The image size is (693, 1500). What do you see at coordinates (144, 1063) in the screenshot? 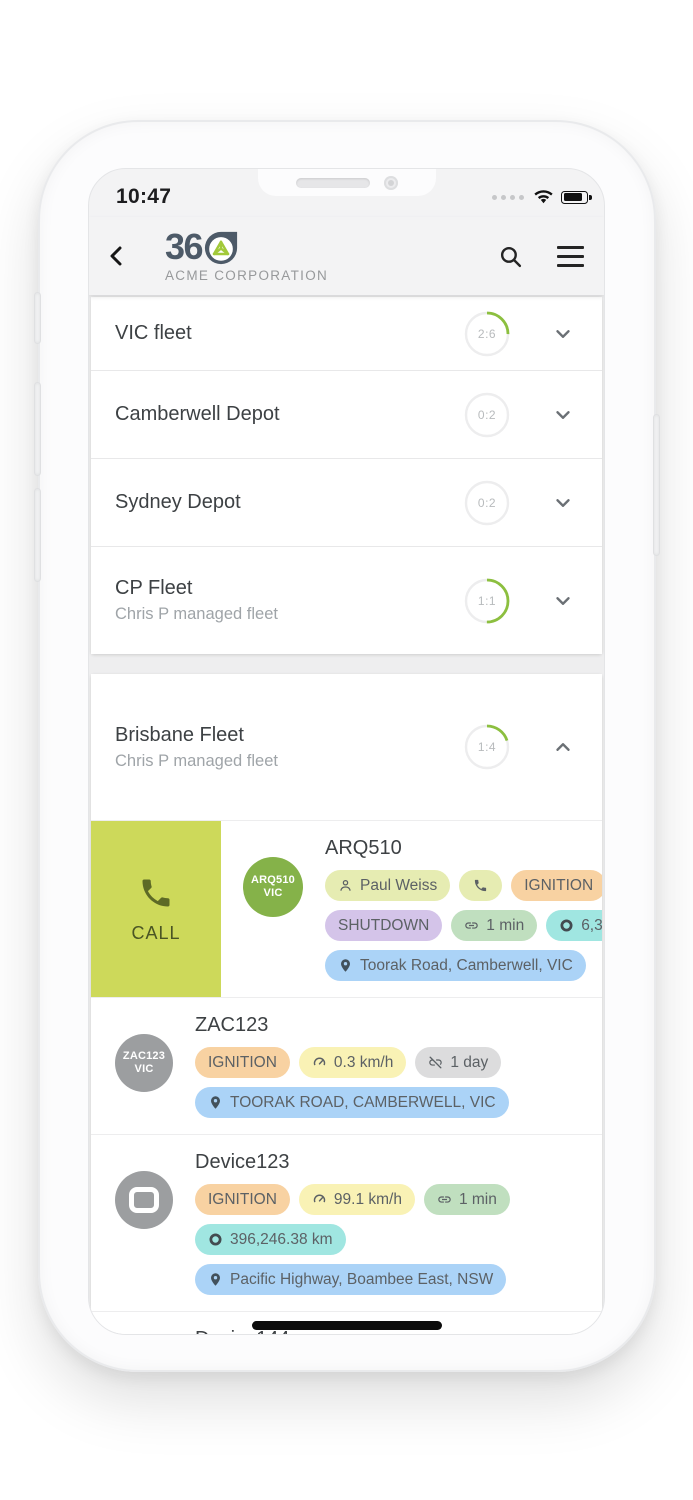
I see `vehicle-avatar: ZAC123 VIC` at bounding box center [144, 1063].